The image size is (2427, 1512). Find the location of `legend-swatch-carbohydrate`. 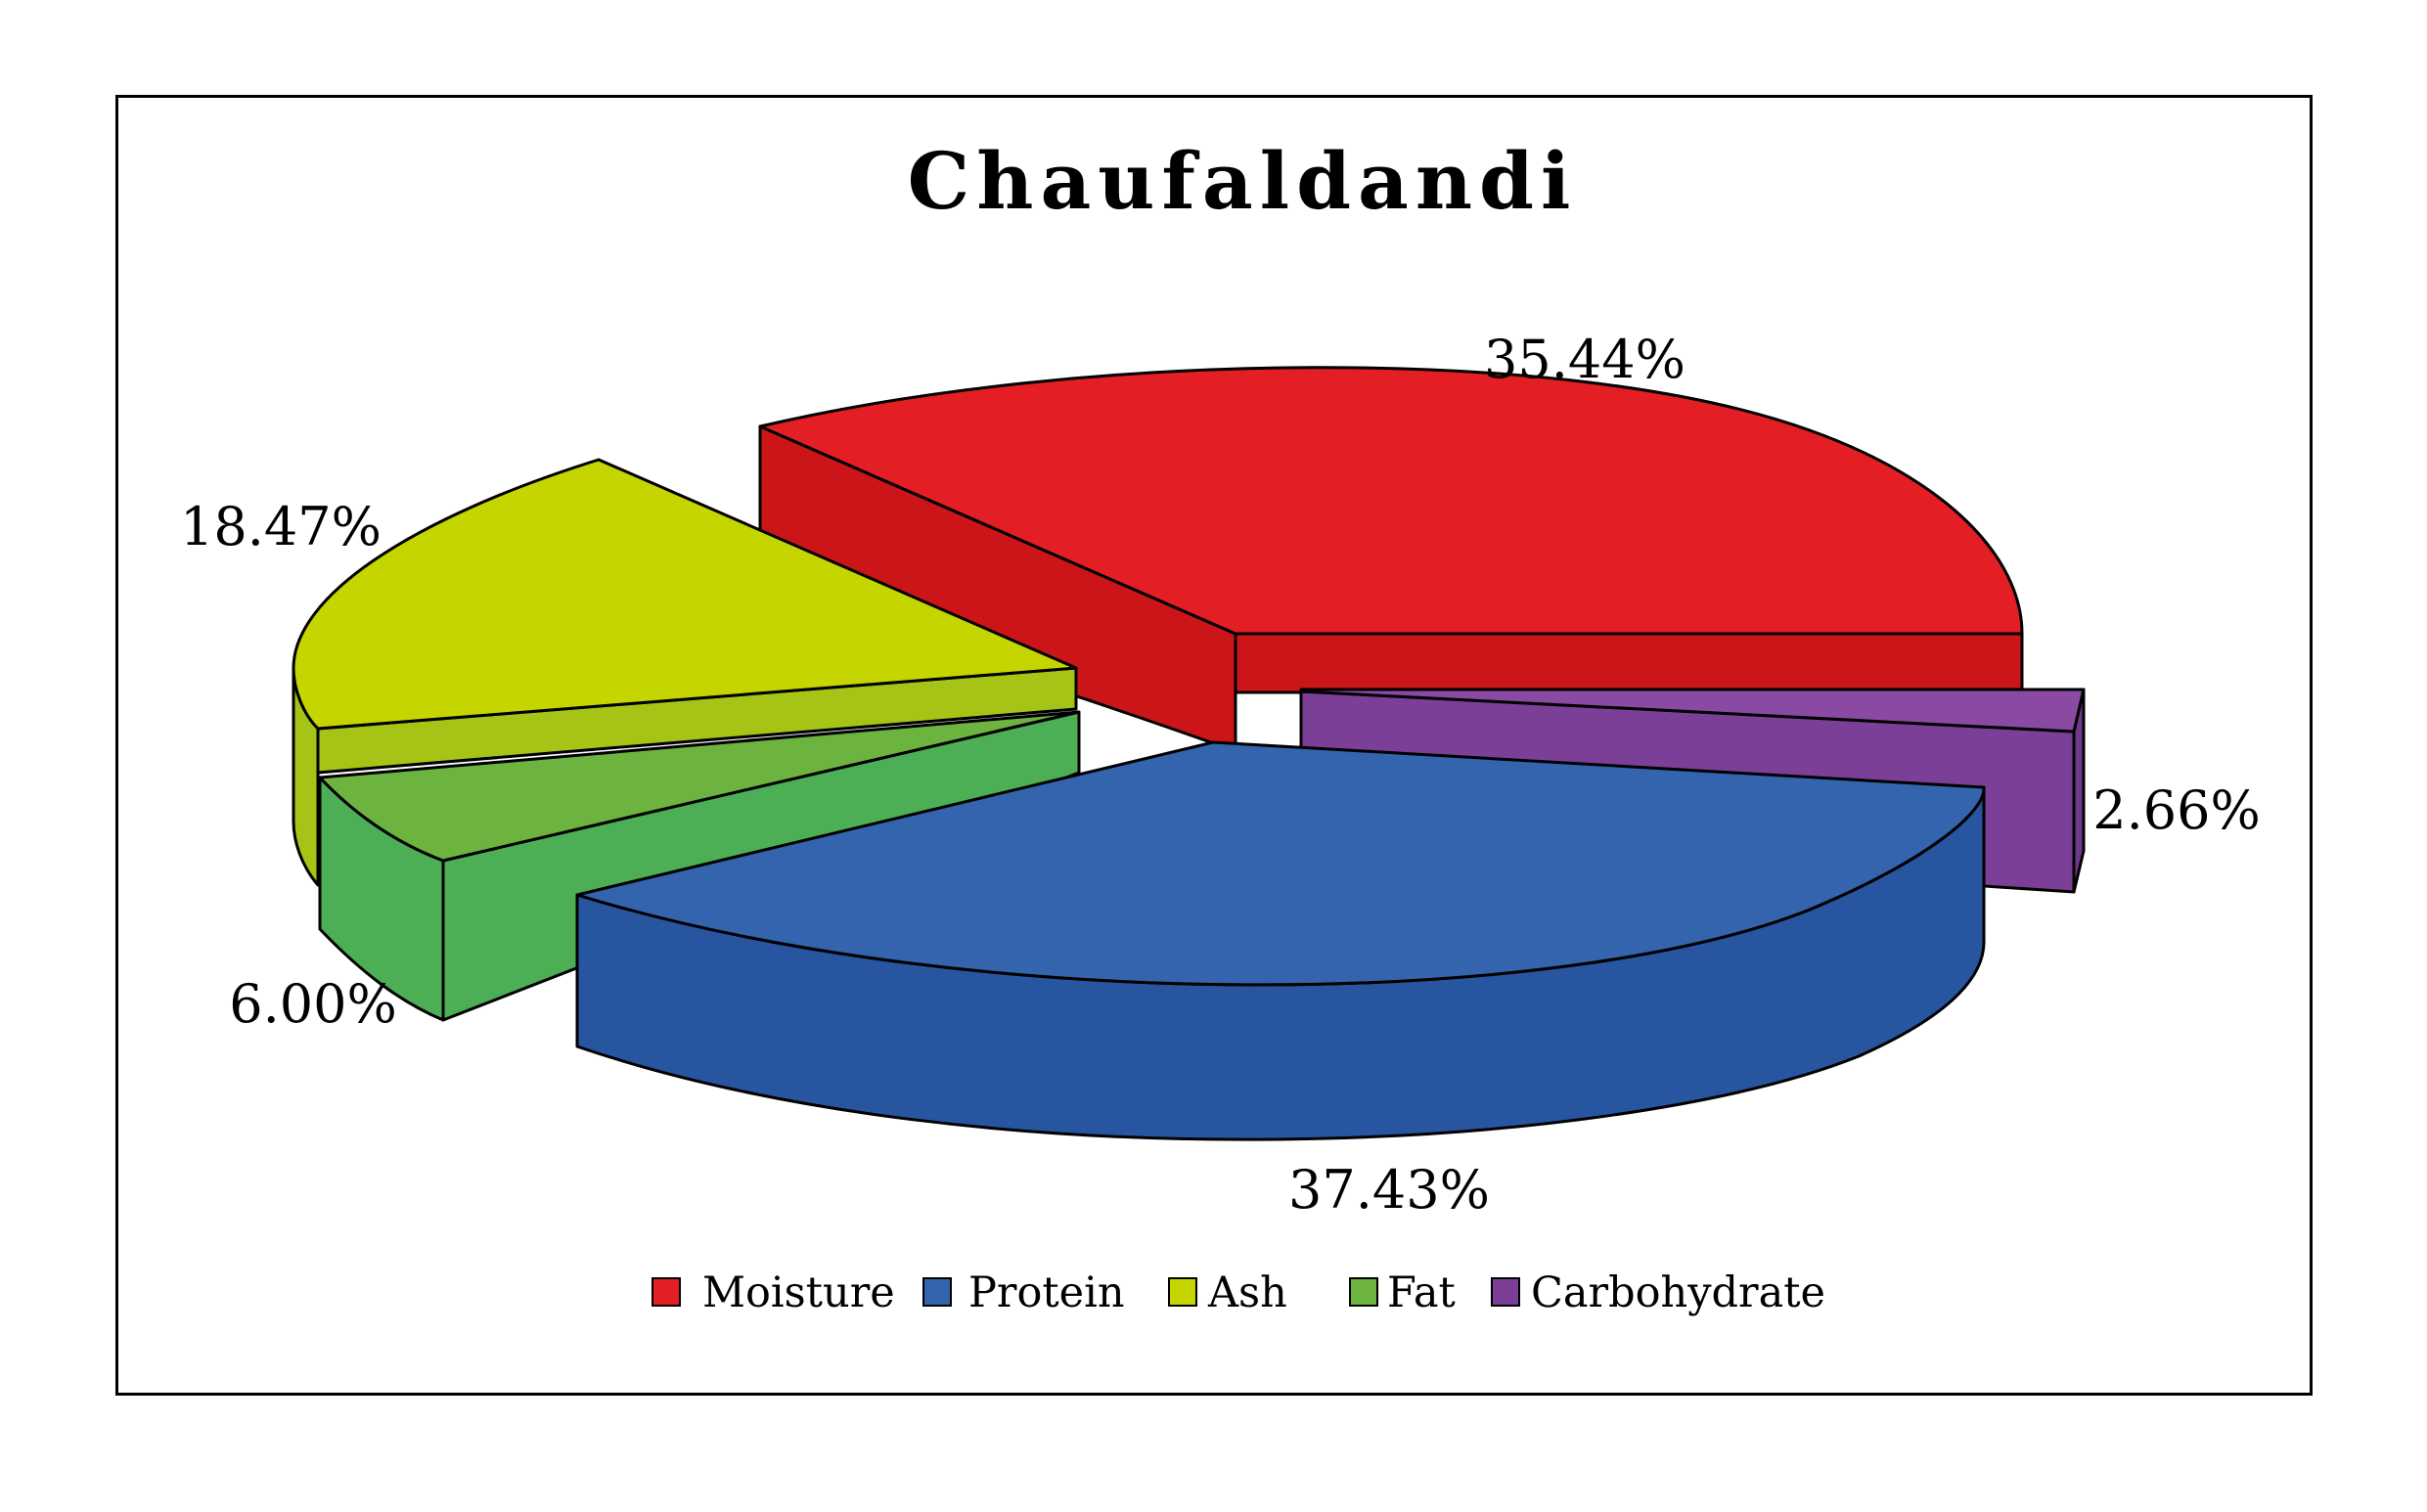

legend-swatch-carbohydrate is located at coordinates (1505, 1292).